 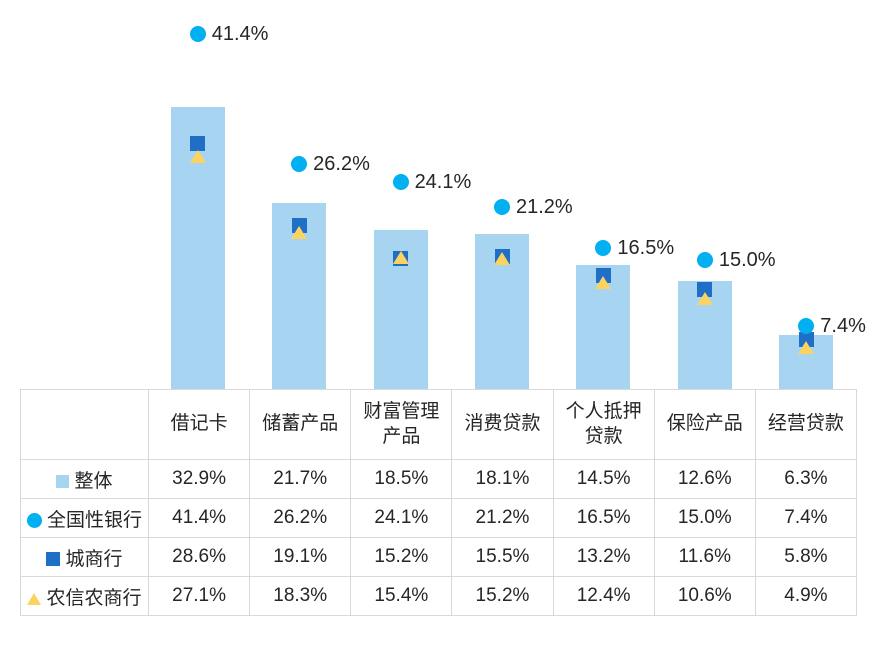 I want to click on row-label-cell: 农信农商行, so click(x=84, y=596).